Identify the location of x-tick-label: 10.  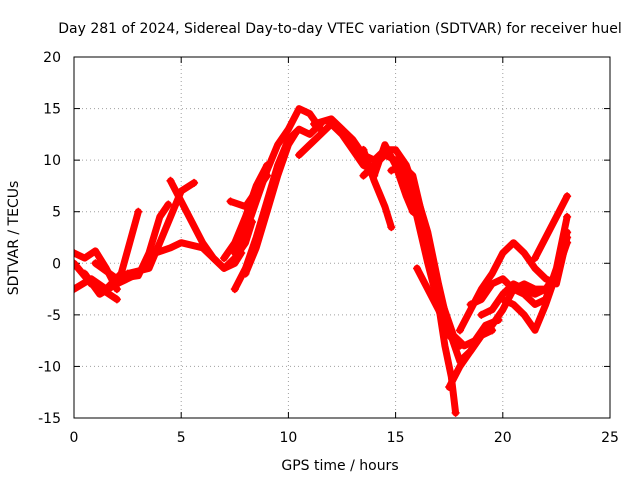
(288, 438).